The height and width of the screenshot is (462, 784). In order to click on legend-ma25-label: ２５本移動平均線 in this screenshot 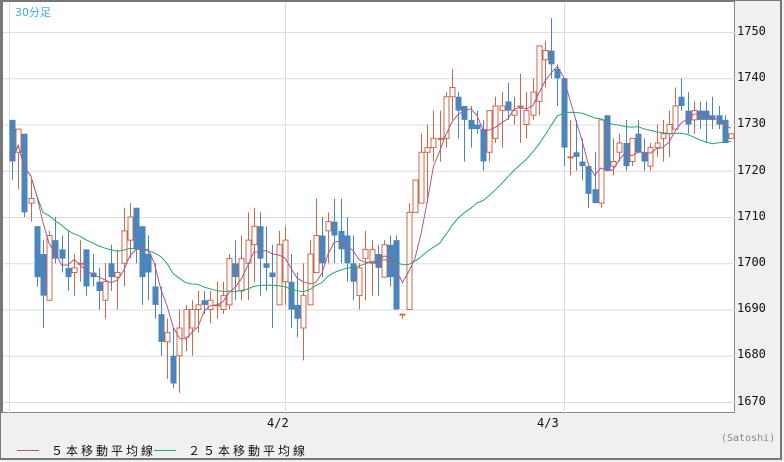, I will do `click(248, 451)`.